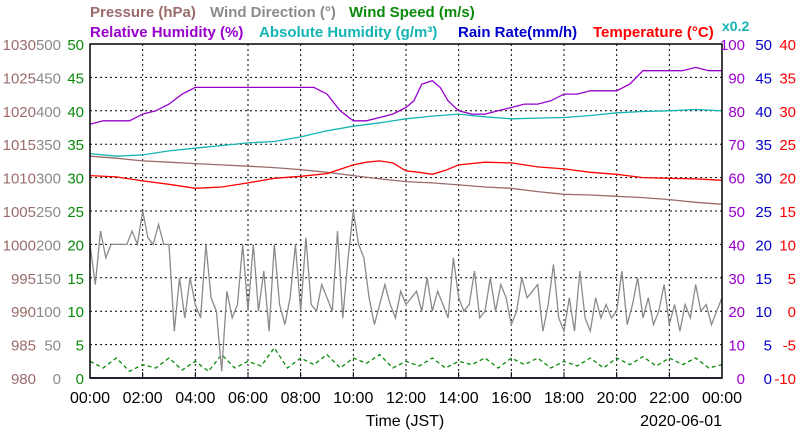  I want to click on y-tick-wind-speed: 50, so click(75, 45).